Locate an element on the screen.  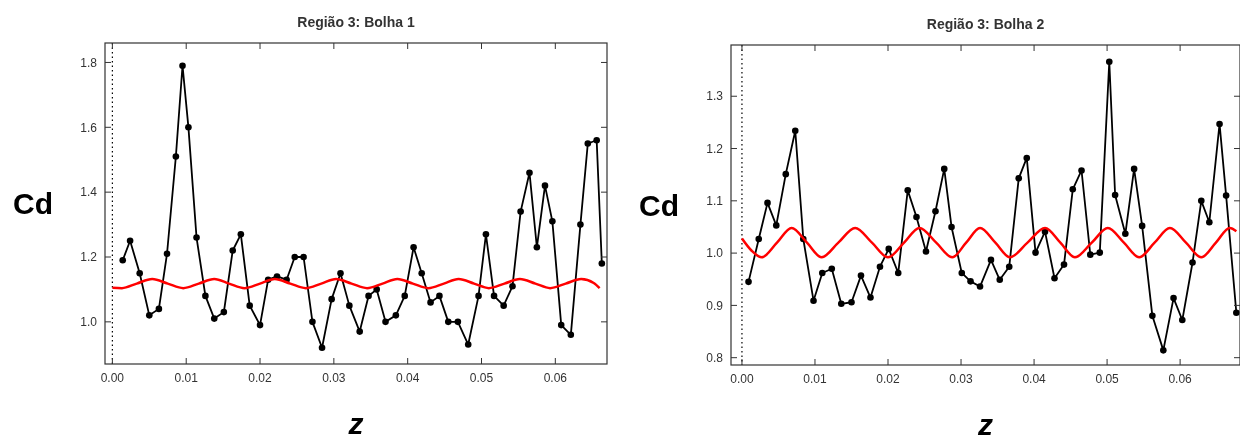
y-tick-label: 1.1 is located at coordinates (715, 201).